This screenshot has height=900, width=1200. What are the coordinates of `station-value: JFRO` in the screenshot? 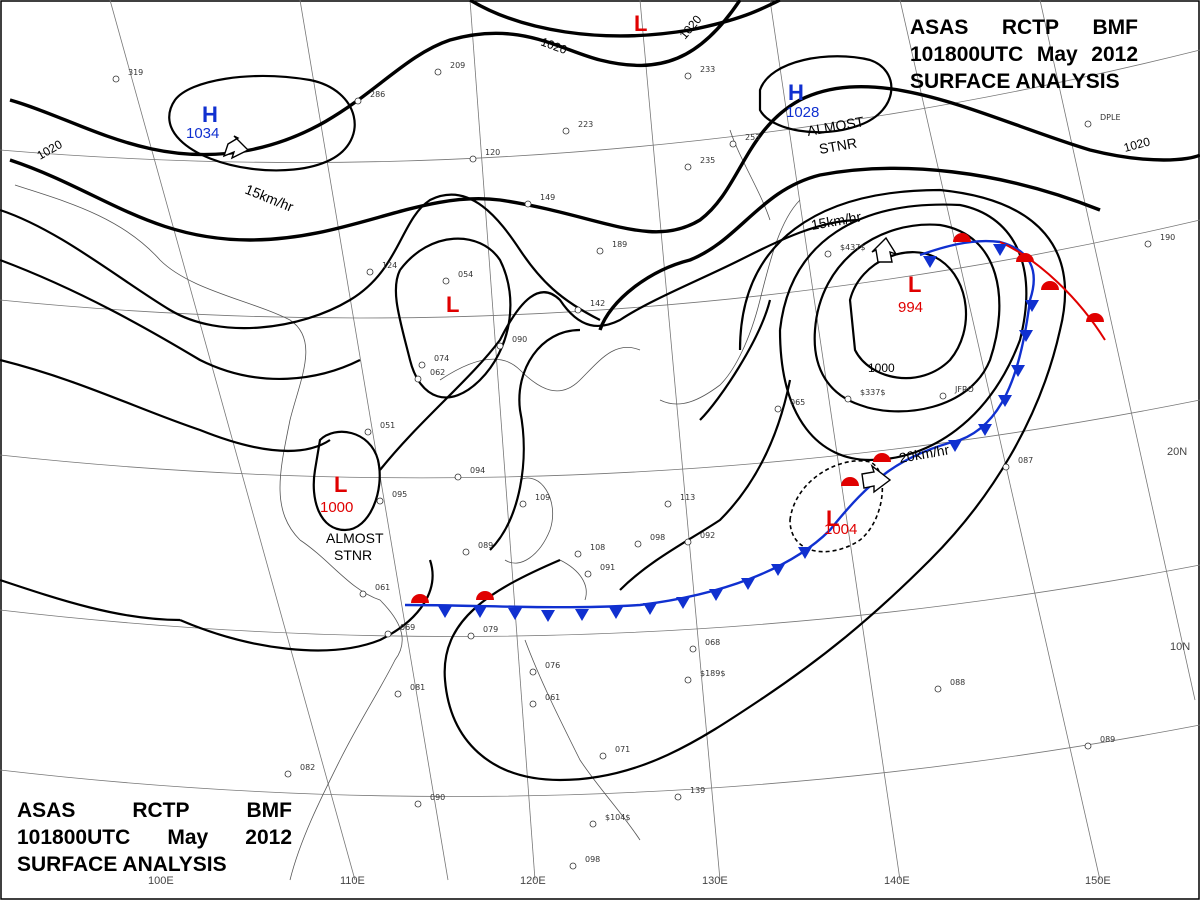 It's located at (964, 389).